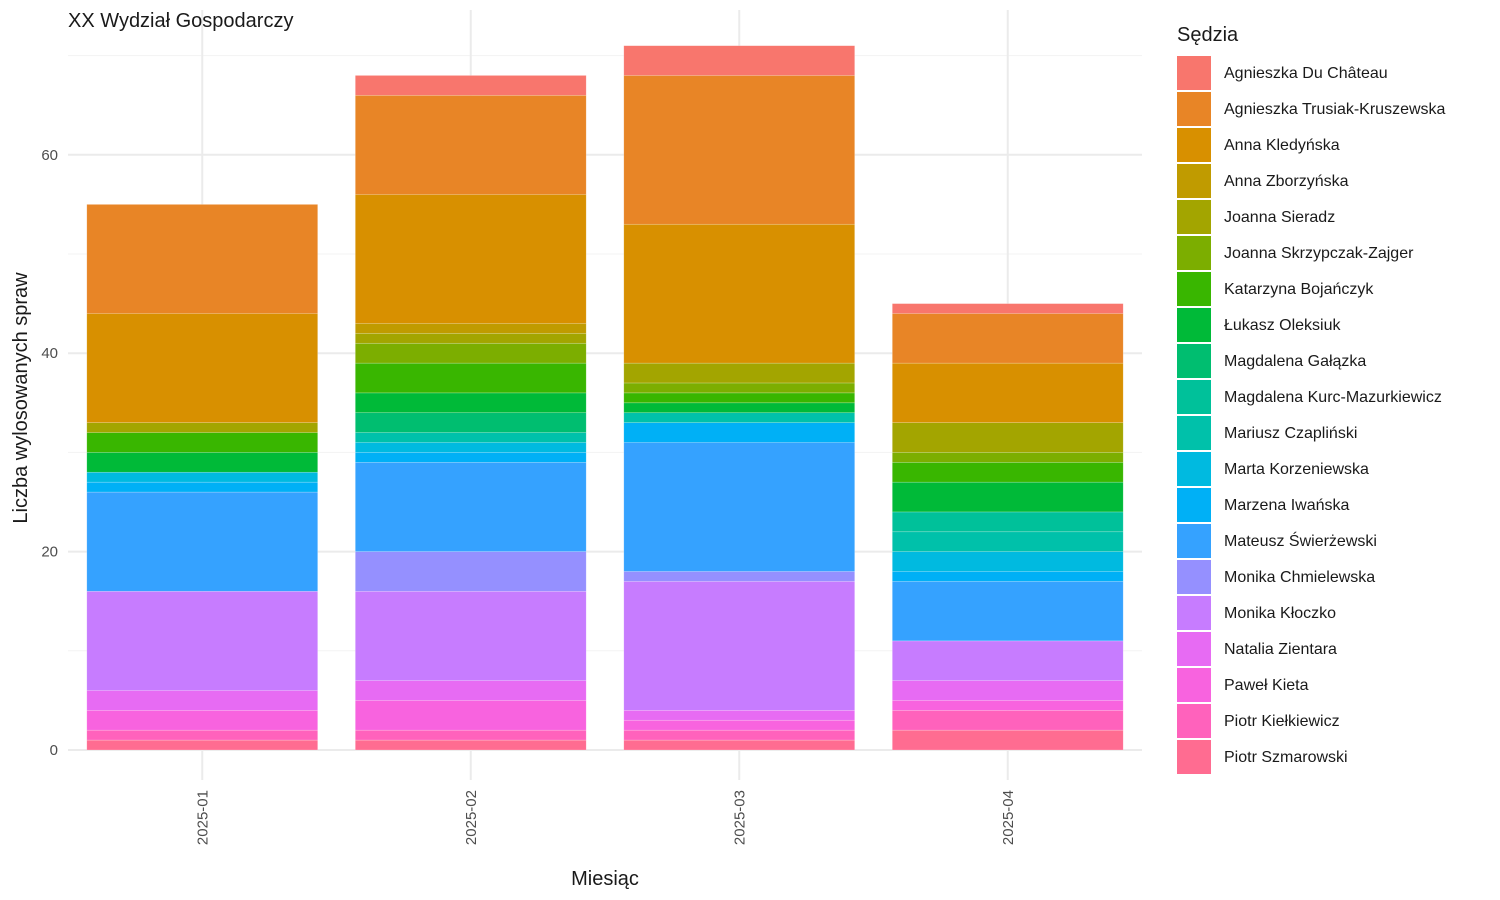  Describe the element at coordinates (1008, 817) in the screenshot. I see `x-tick-label: 2025-04` at that location.